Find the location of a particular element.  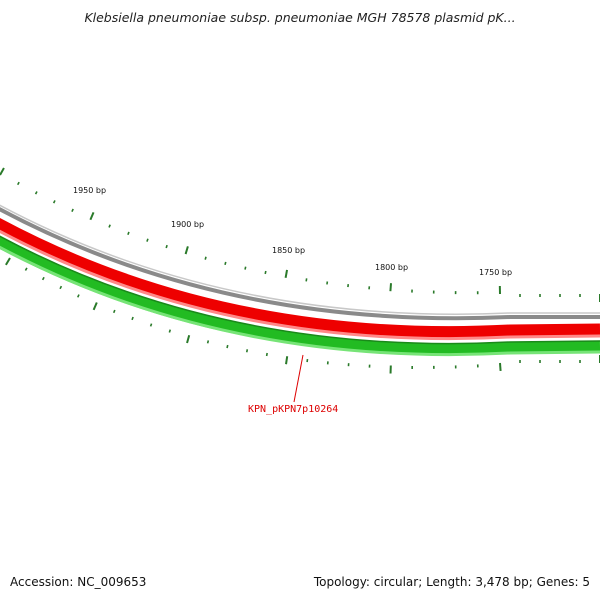

tick-label-1850: 1850 bp is located at coordinates (288, 250).